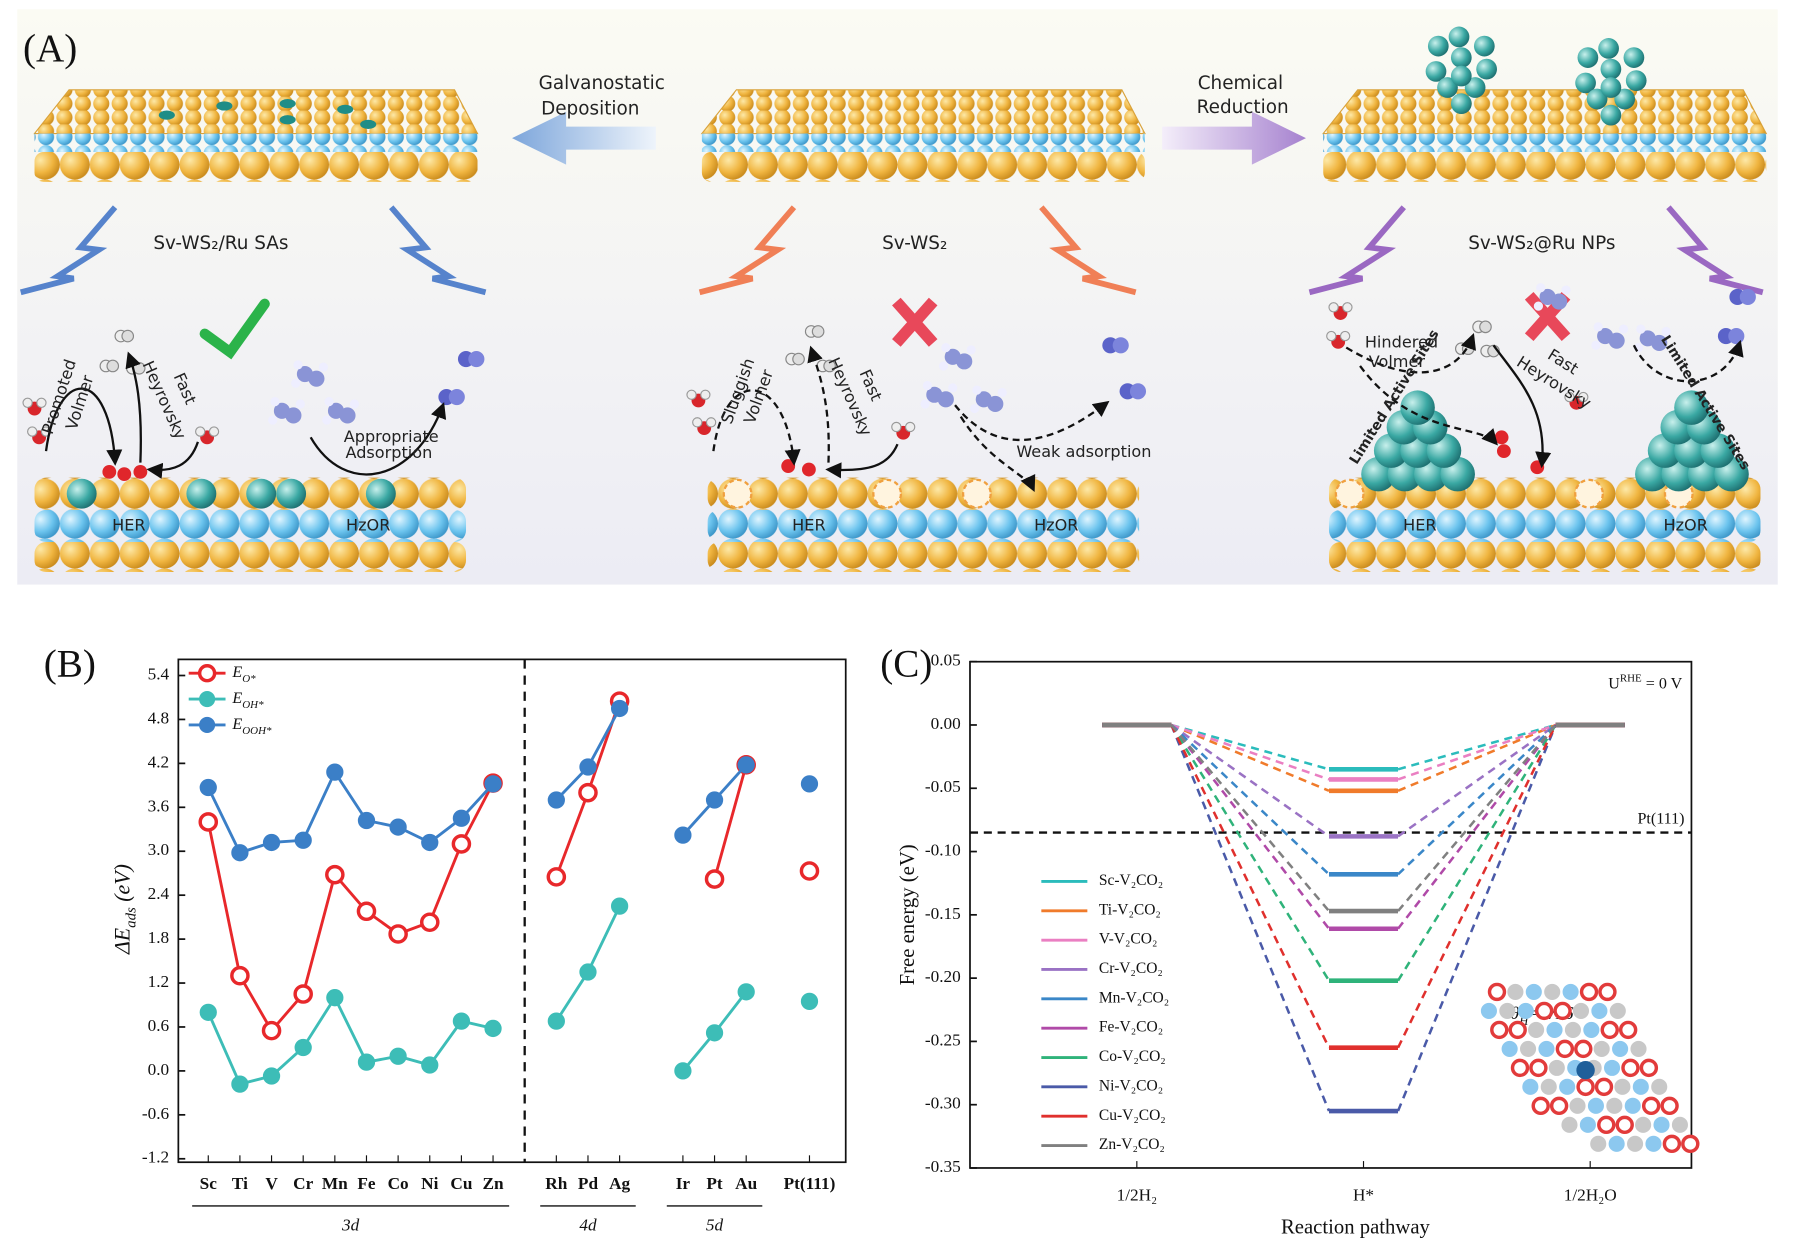 This screenshot has width=1795, height=1244. I want to click on text-part: O*, so click(249, 679).